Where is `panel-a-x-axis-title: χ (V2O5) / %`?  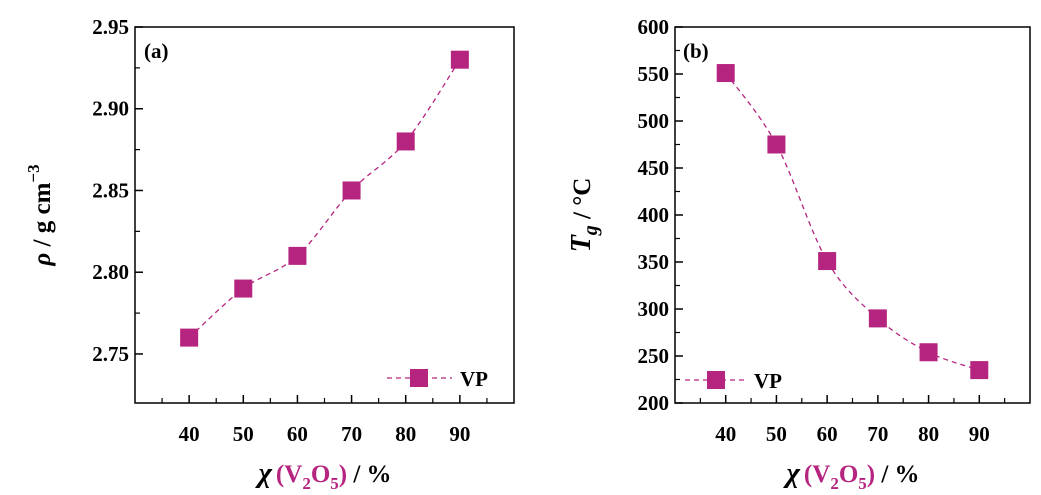
panel-a-x-axis-title: χ (V2O5) / % is located at coordinates (322, 475).